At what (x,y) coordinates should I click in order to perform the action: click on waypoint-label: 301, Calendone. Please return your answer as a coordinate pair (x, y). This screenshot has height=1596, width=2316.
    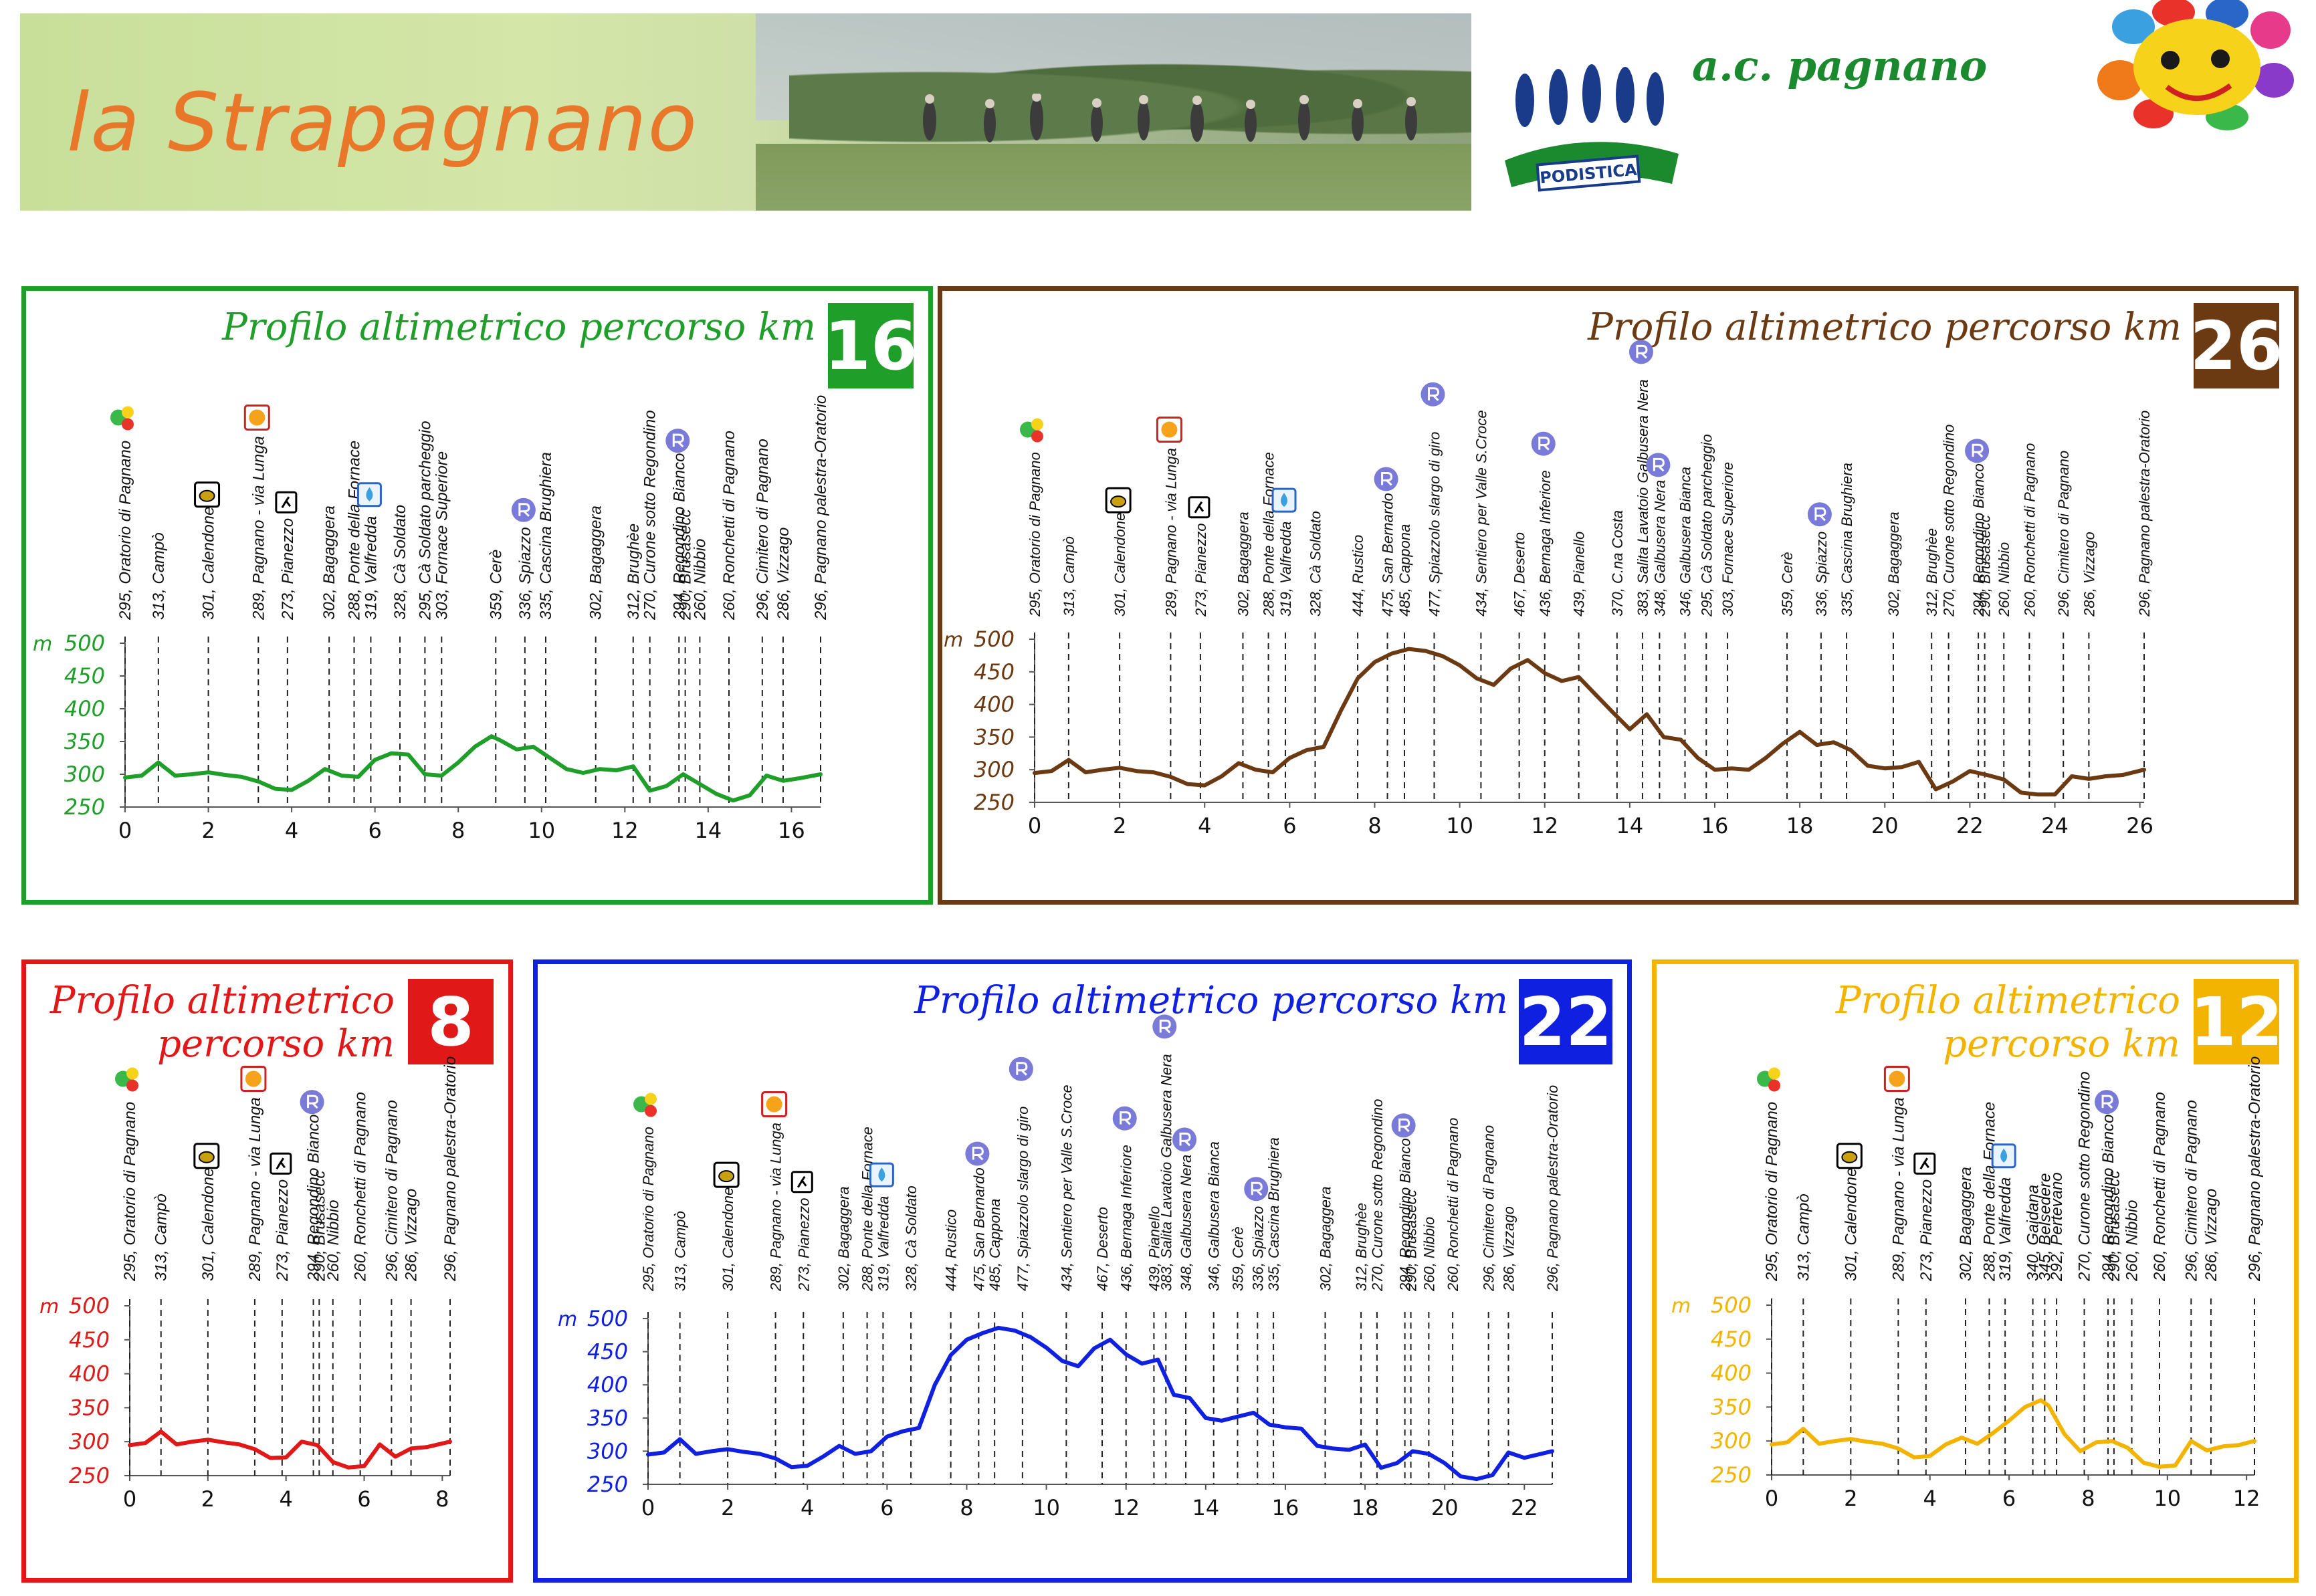
    Looking at the image, I should click on (1120, 564).